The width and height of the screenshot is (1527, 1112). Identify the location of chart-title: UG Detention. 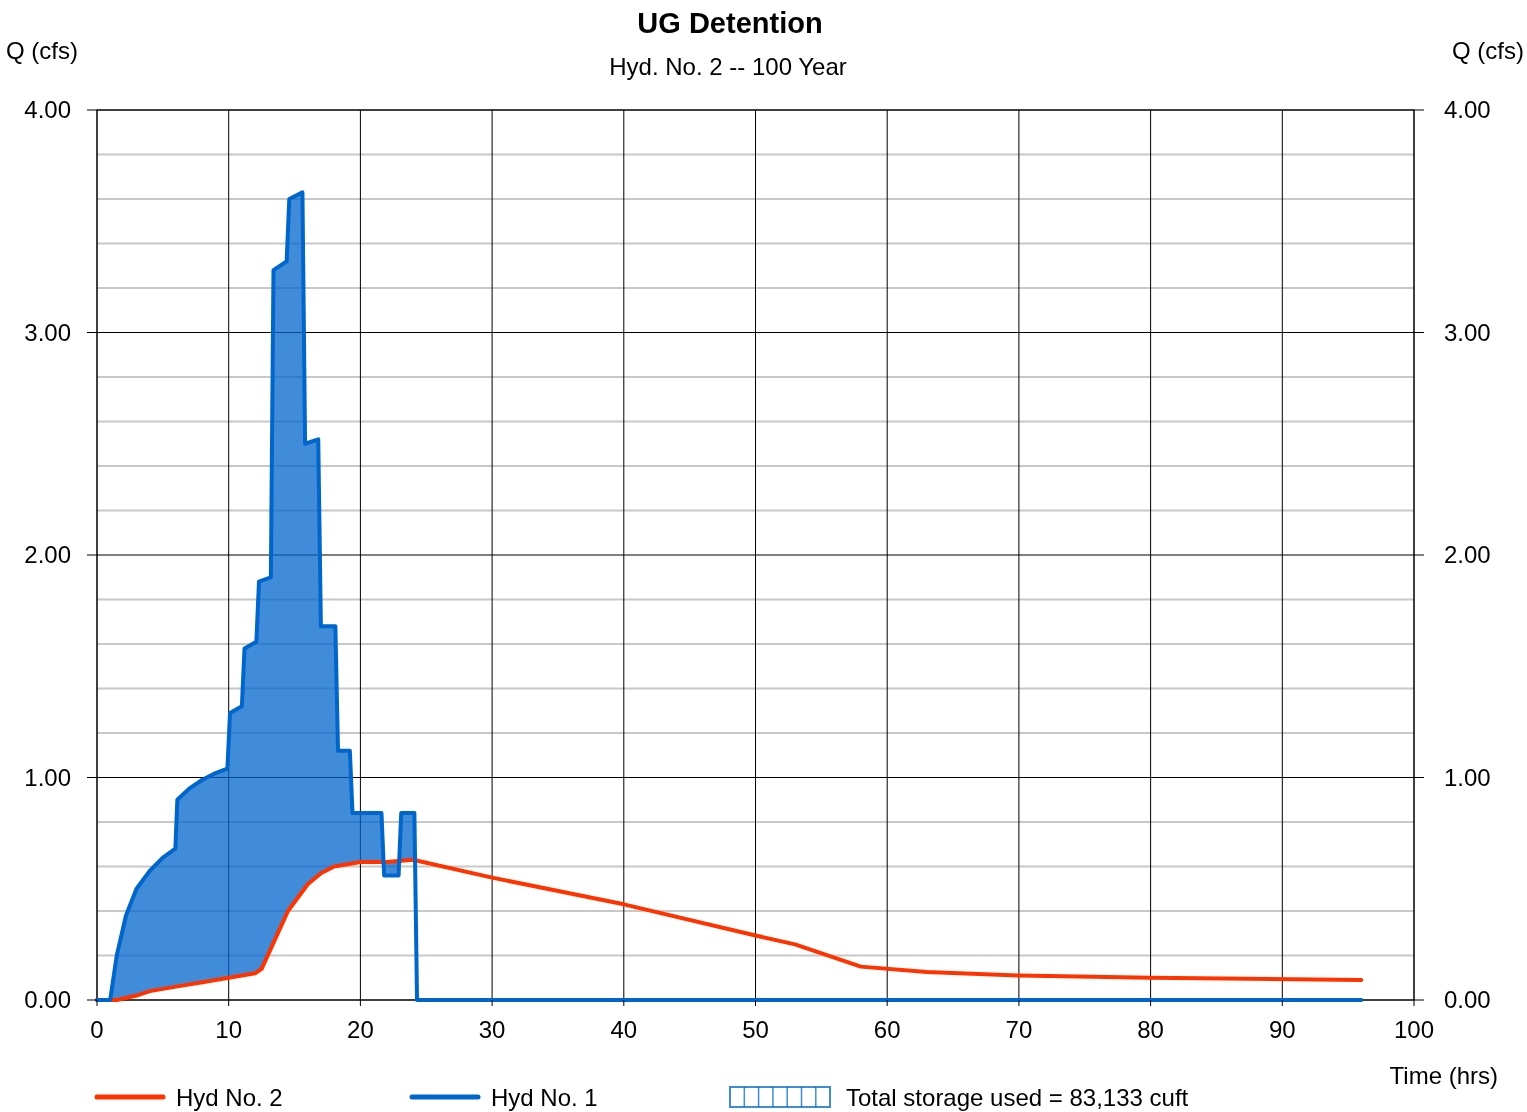
(730, 23).